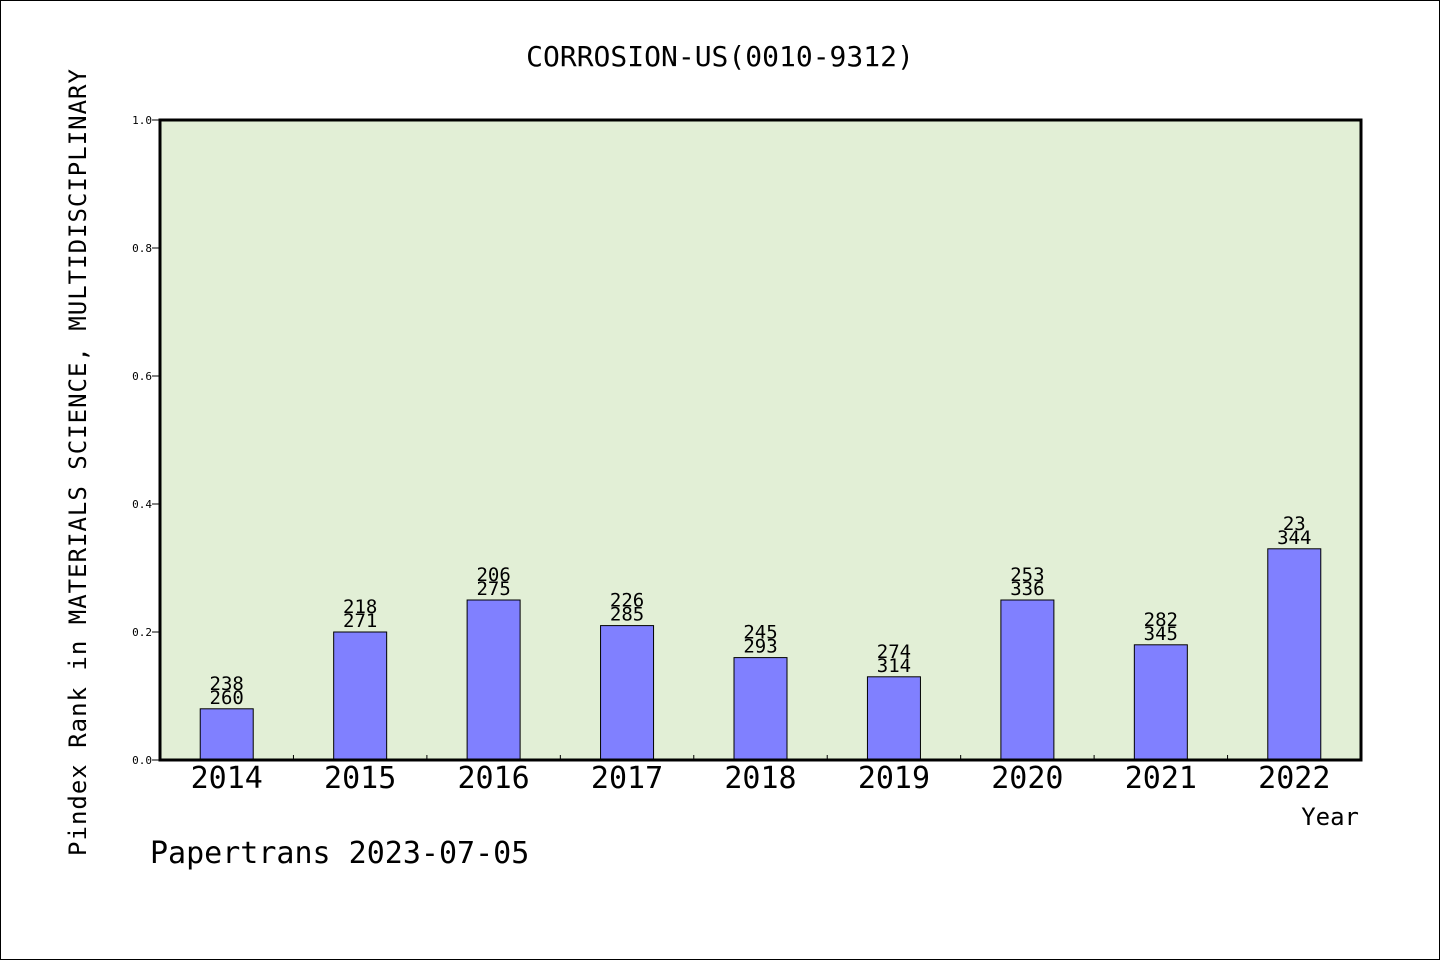  Describe the element at coordinates (1294, 654) in the screenshot. I see `bar-2022` at that location.